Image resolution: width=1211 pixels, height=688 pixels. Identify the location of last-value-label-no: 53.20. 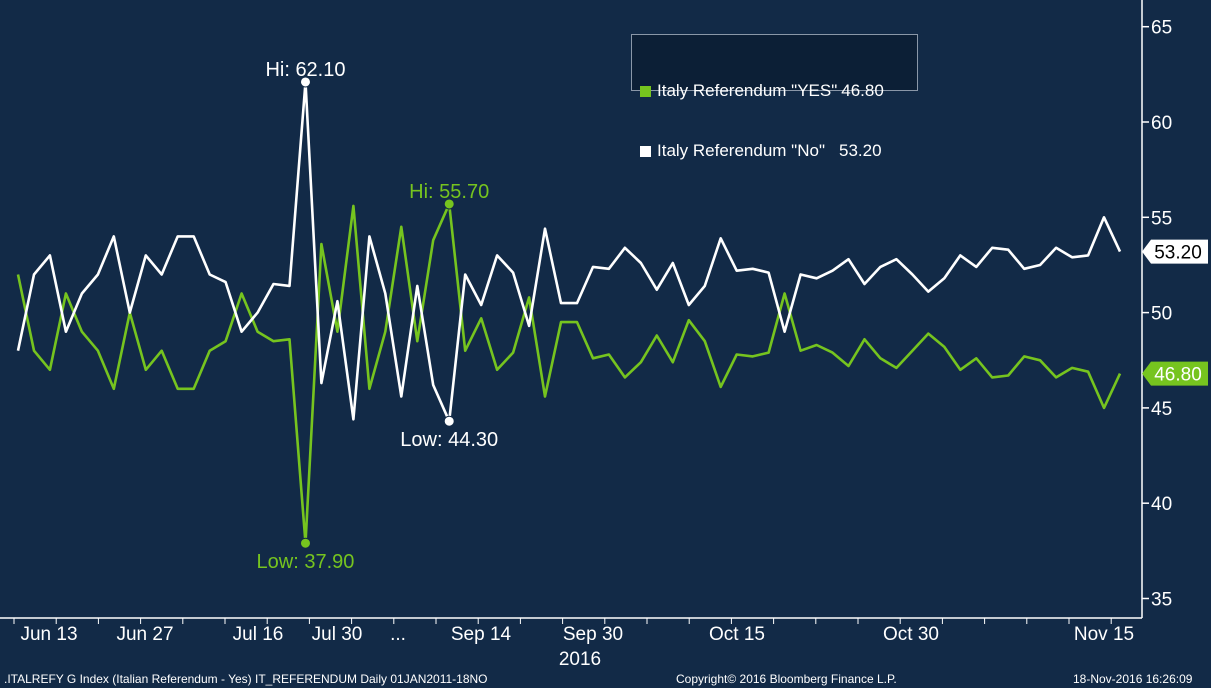
(1178, 253).